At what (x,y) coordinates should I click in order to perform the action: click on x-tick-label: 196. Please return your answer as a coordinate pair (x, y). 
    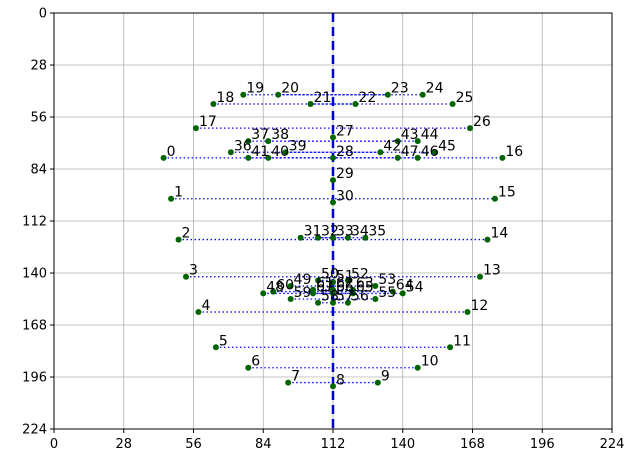
    Looking at the image, I should click on (542, 444).